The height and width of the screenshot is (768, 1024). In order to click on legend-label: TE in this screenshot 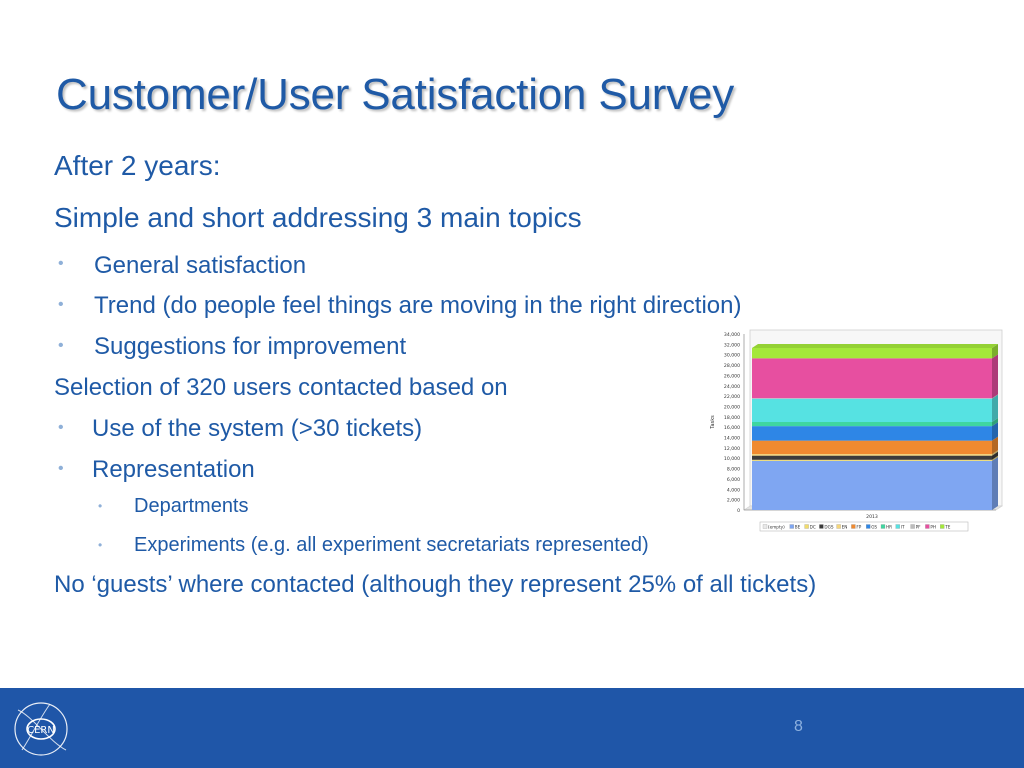, I will do `click(947, 526)`.